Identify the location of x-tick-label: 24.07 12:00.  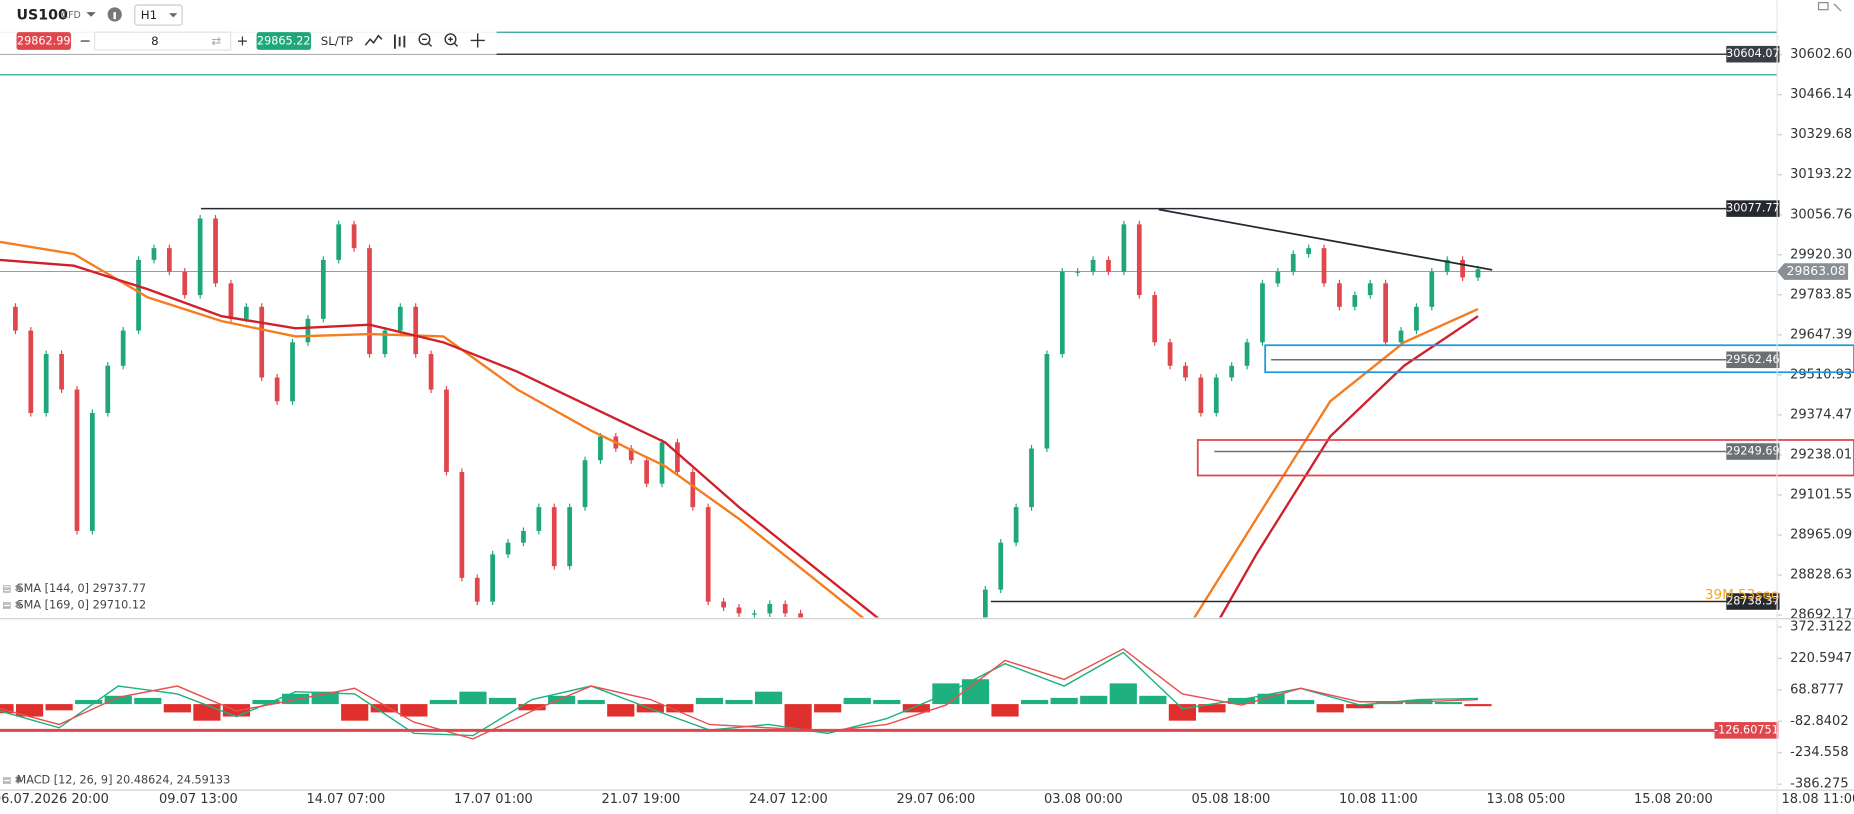
(788, 799).